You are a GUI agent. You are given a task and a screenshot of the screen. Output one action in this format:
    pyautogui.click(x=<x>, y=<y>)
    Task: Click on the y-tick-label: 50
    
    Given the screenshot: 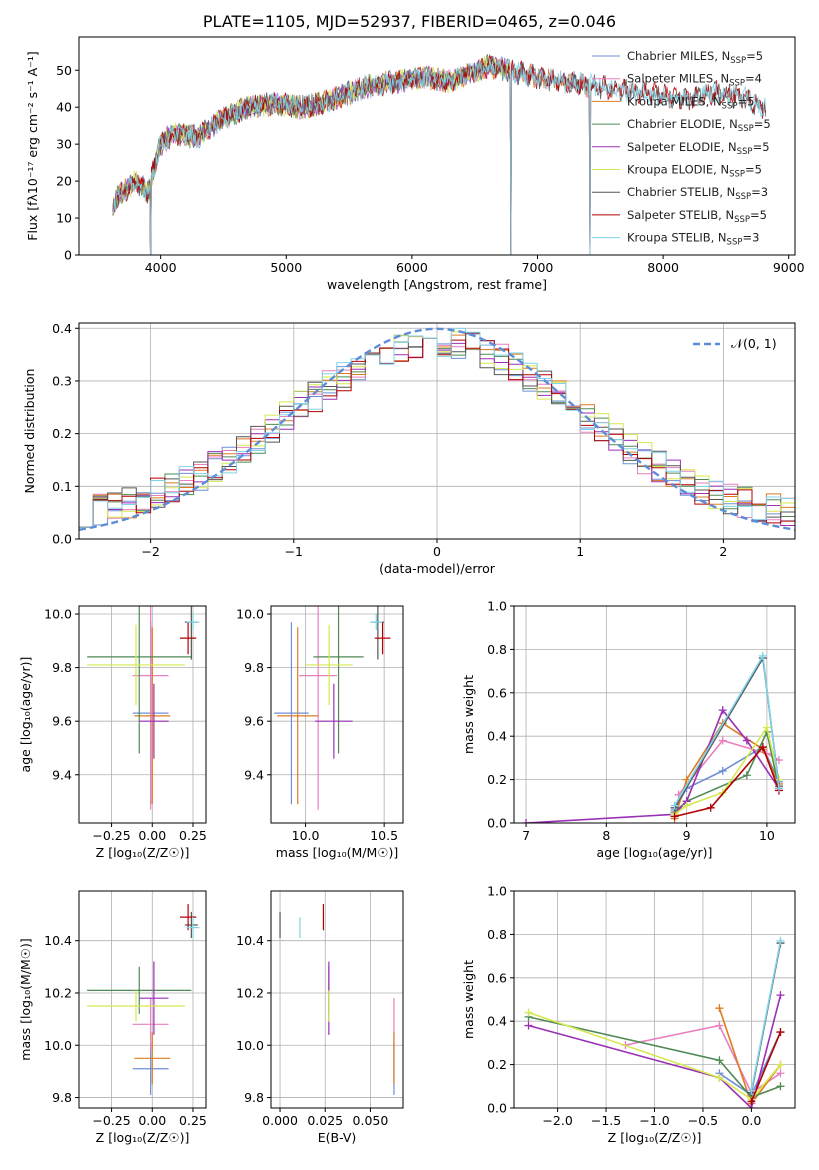 What is the action you would take?
    pyautogui.click(x=64, y=70)
    